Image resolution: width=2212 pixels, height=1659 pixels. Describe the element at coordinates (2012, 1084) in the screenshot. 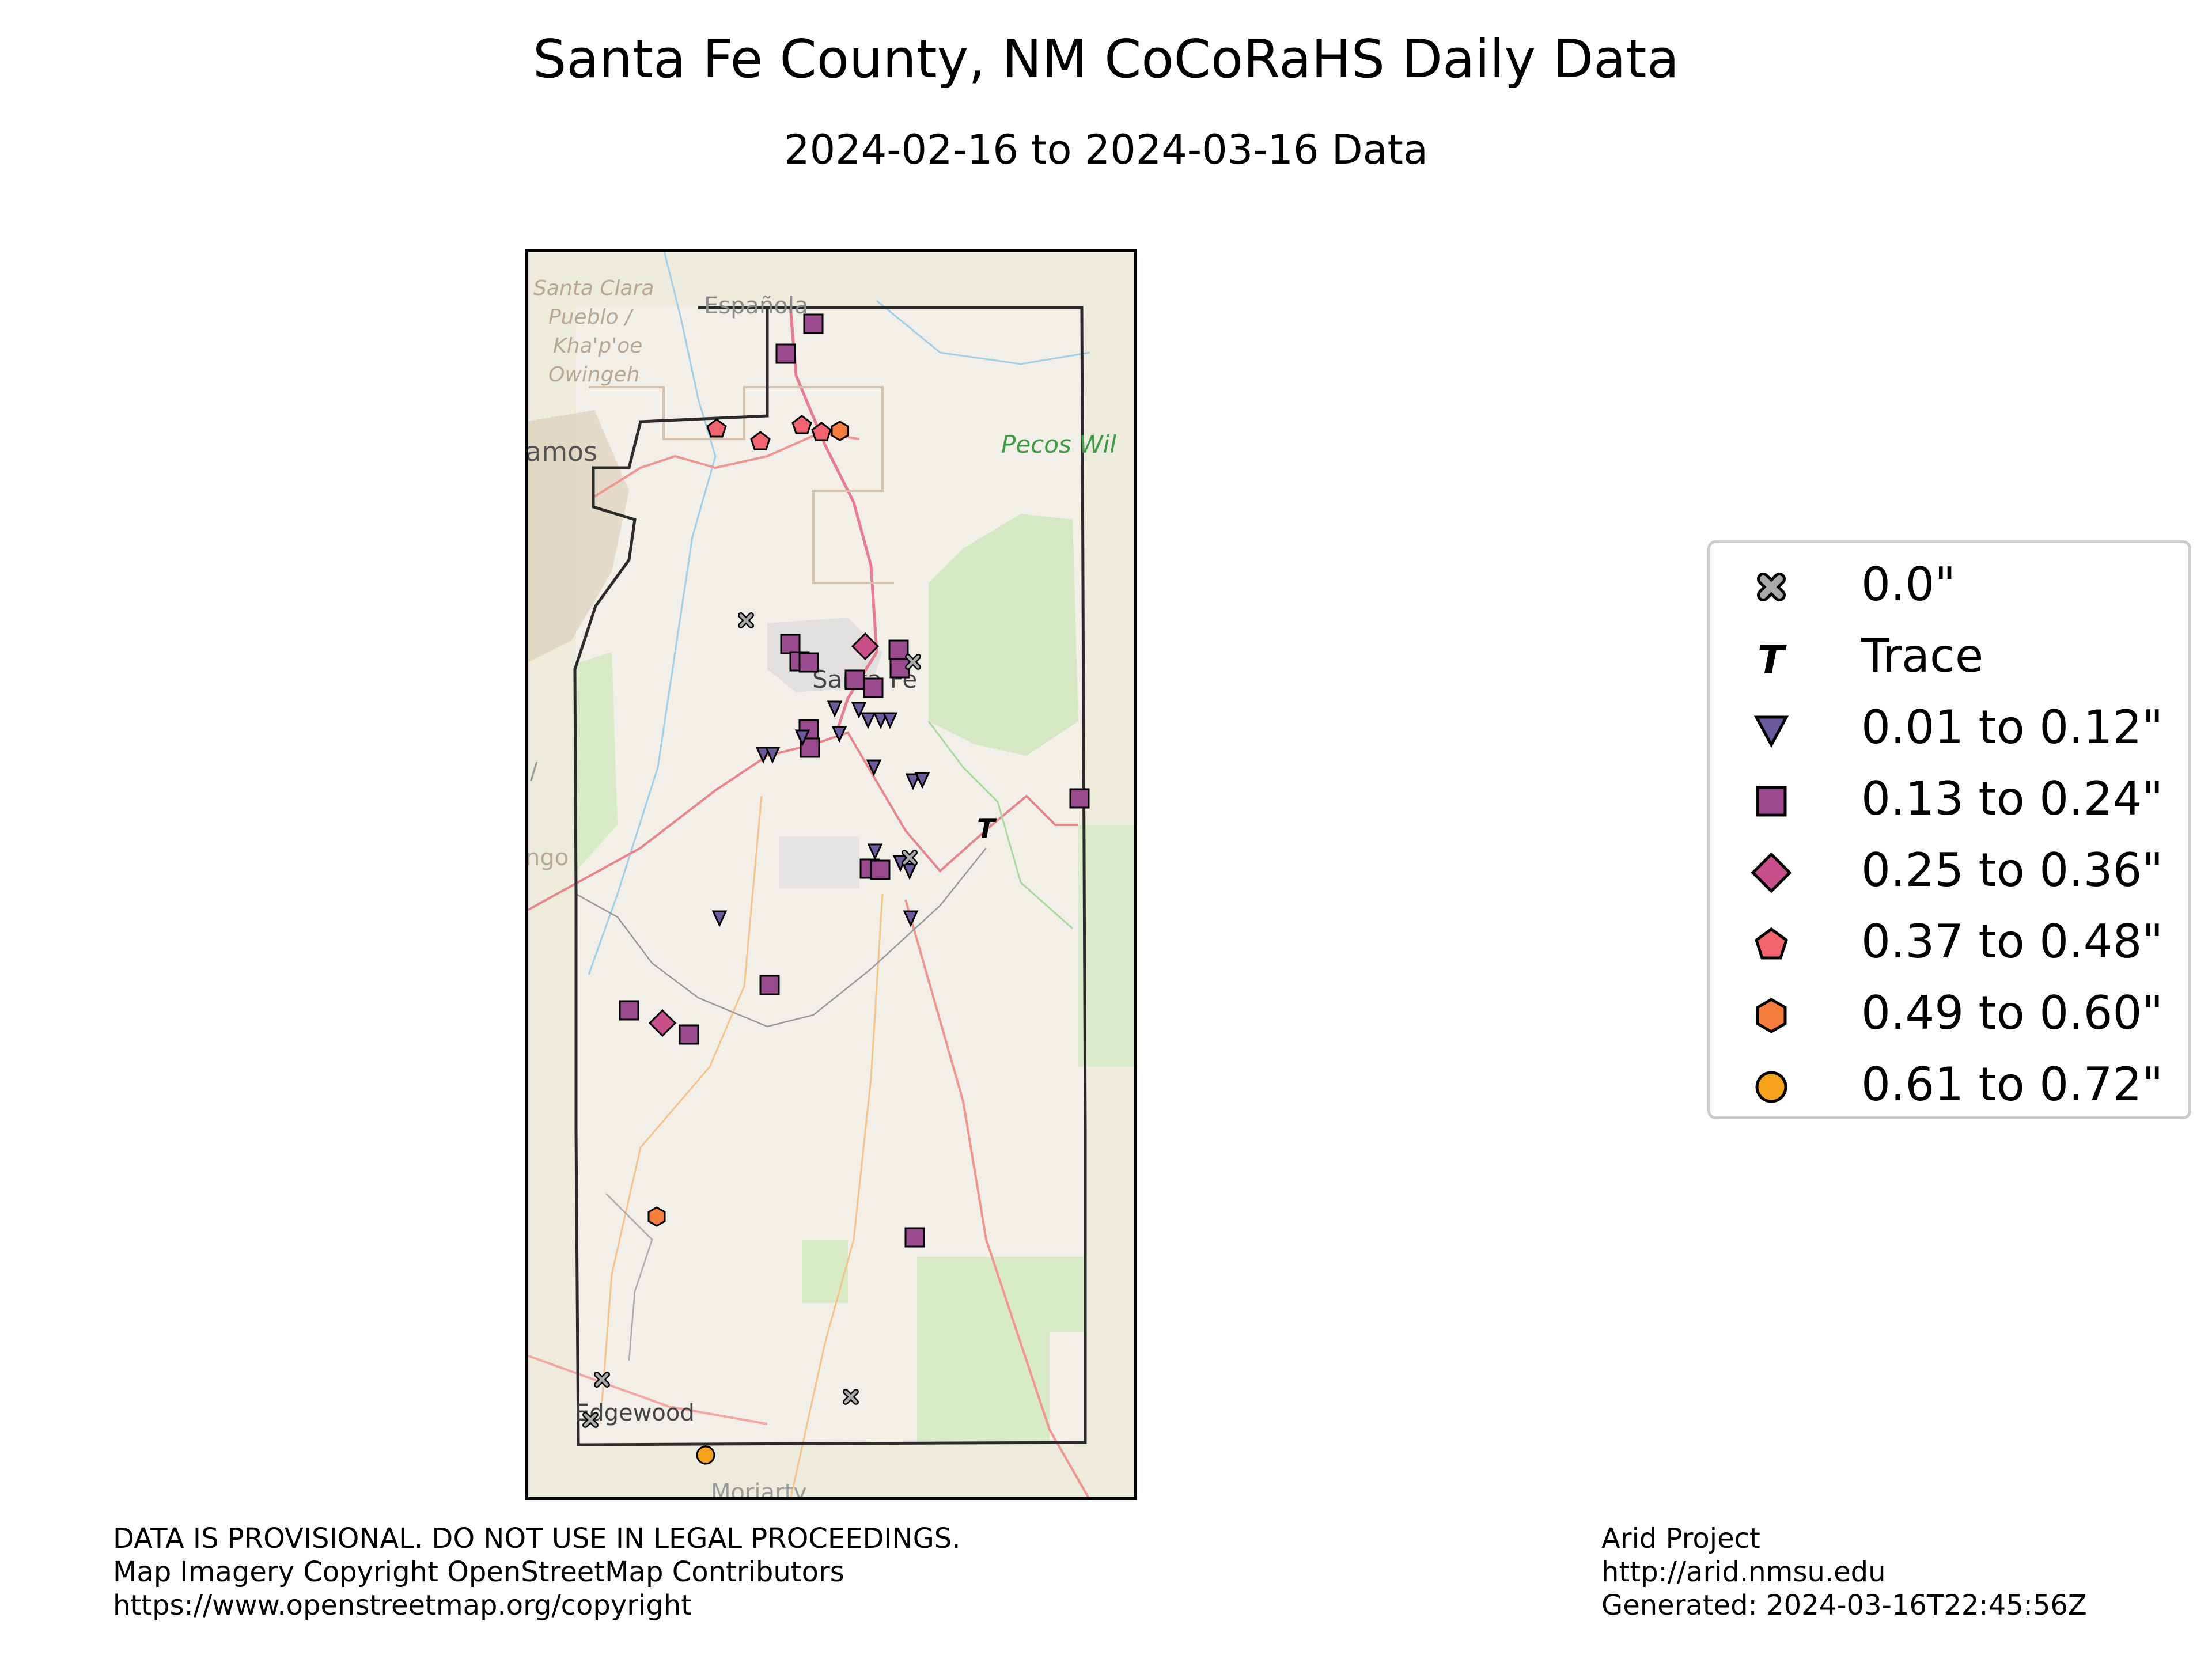

I see `legend-label: 0.61 to 0.72"` at that location.